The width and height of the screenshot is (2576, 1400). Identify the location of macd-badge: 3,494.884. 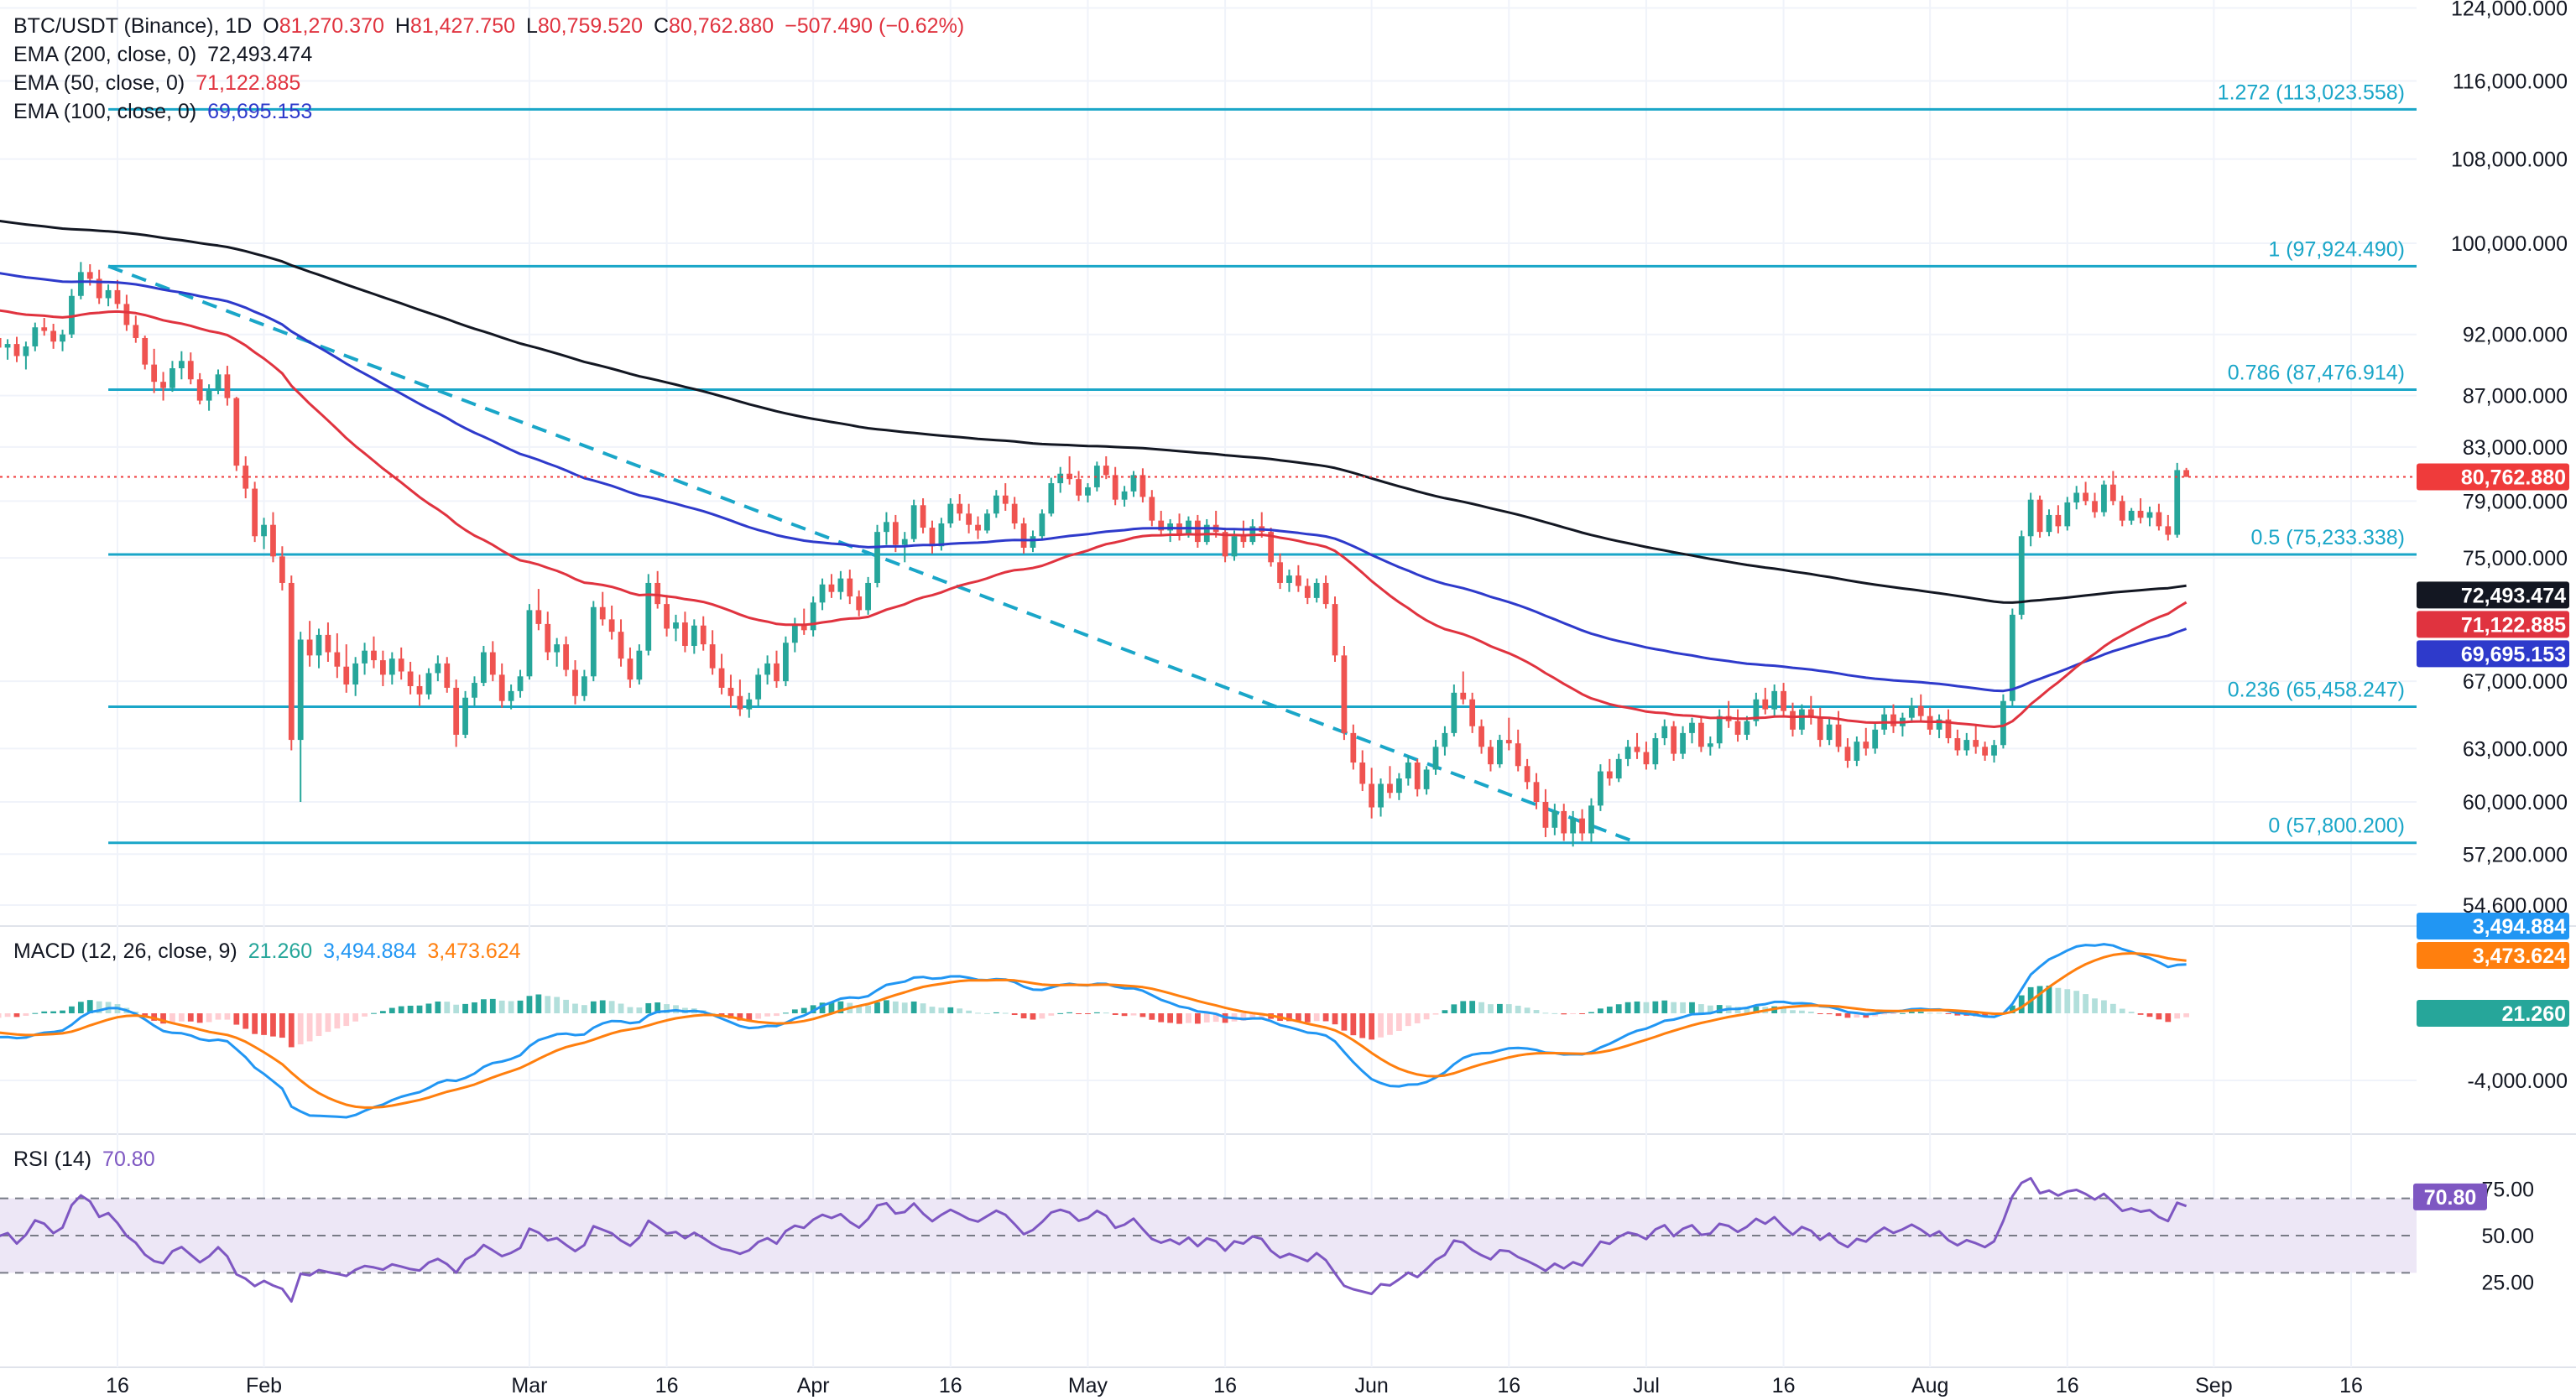
(2519, 927).